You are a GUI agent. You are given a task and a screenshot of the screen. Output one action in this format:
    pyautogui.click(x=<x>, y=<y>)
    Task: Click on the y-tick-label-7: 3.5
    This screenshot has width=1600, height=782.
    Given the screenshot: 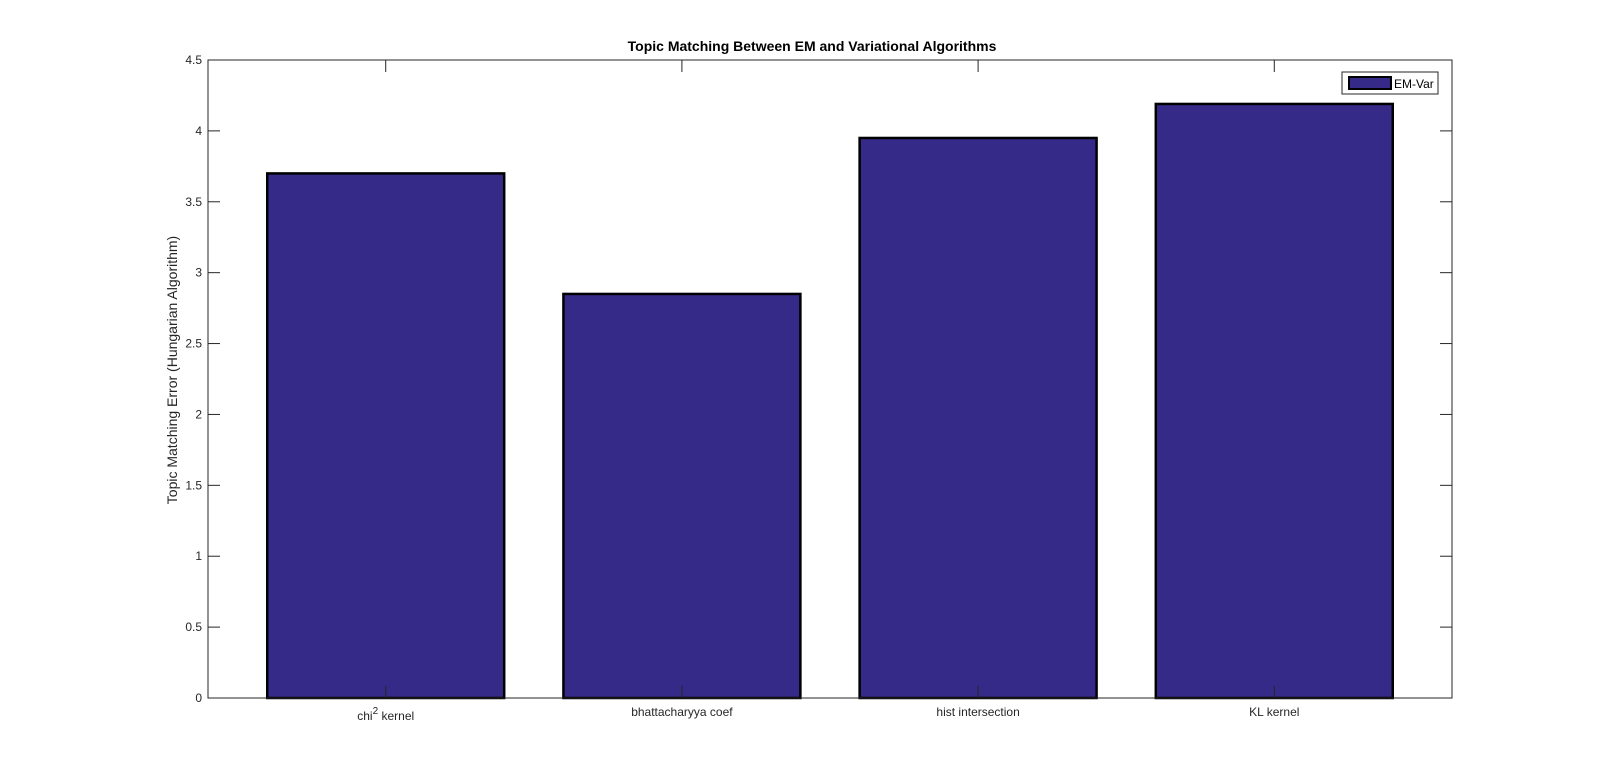 What is the action you would take?
    pyautogui.click(x=193, y=202)
    